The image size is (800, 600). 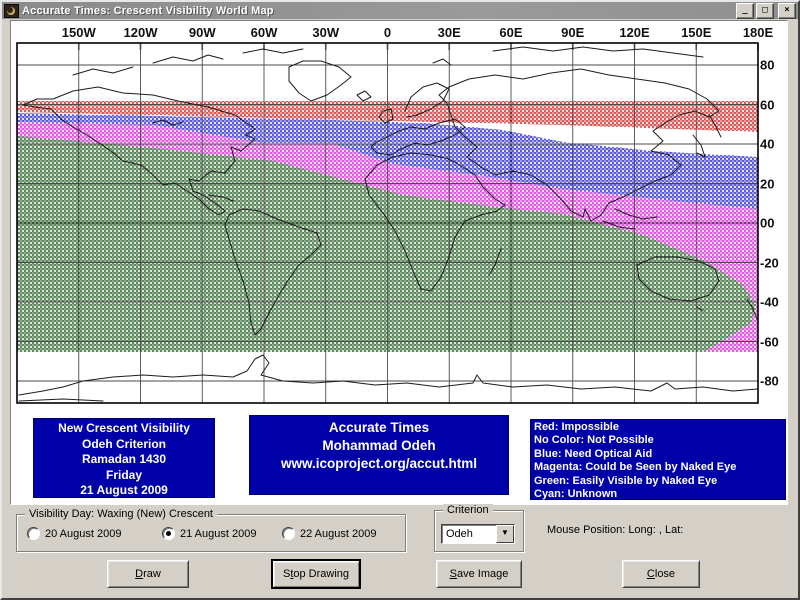 I want to click on lat-label-60: 60, so click(x=767, y=104).